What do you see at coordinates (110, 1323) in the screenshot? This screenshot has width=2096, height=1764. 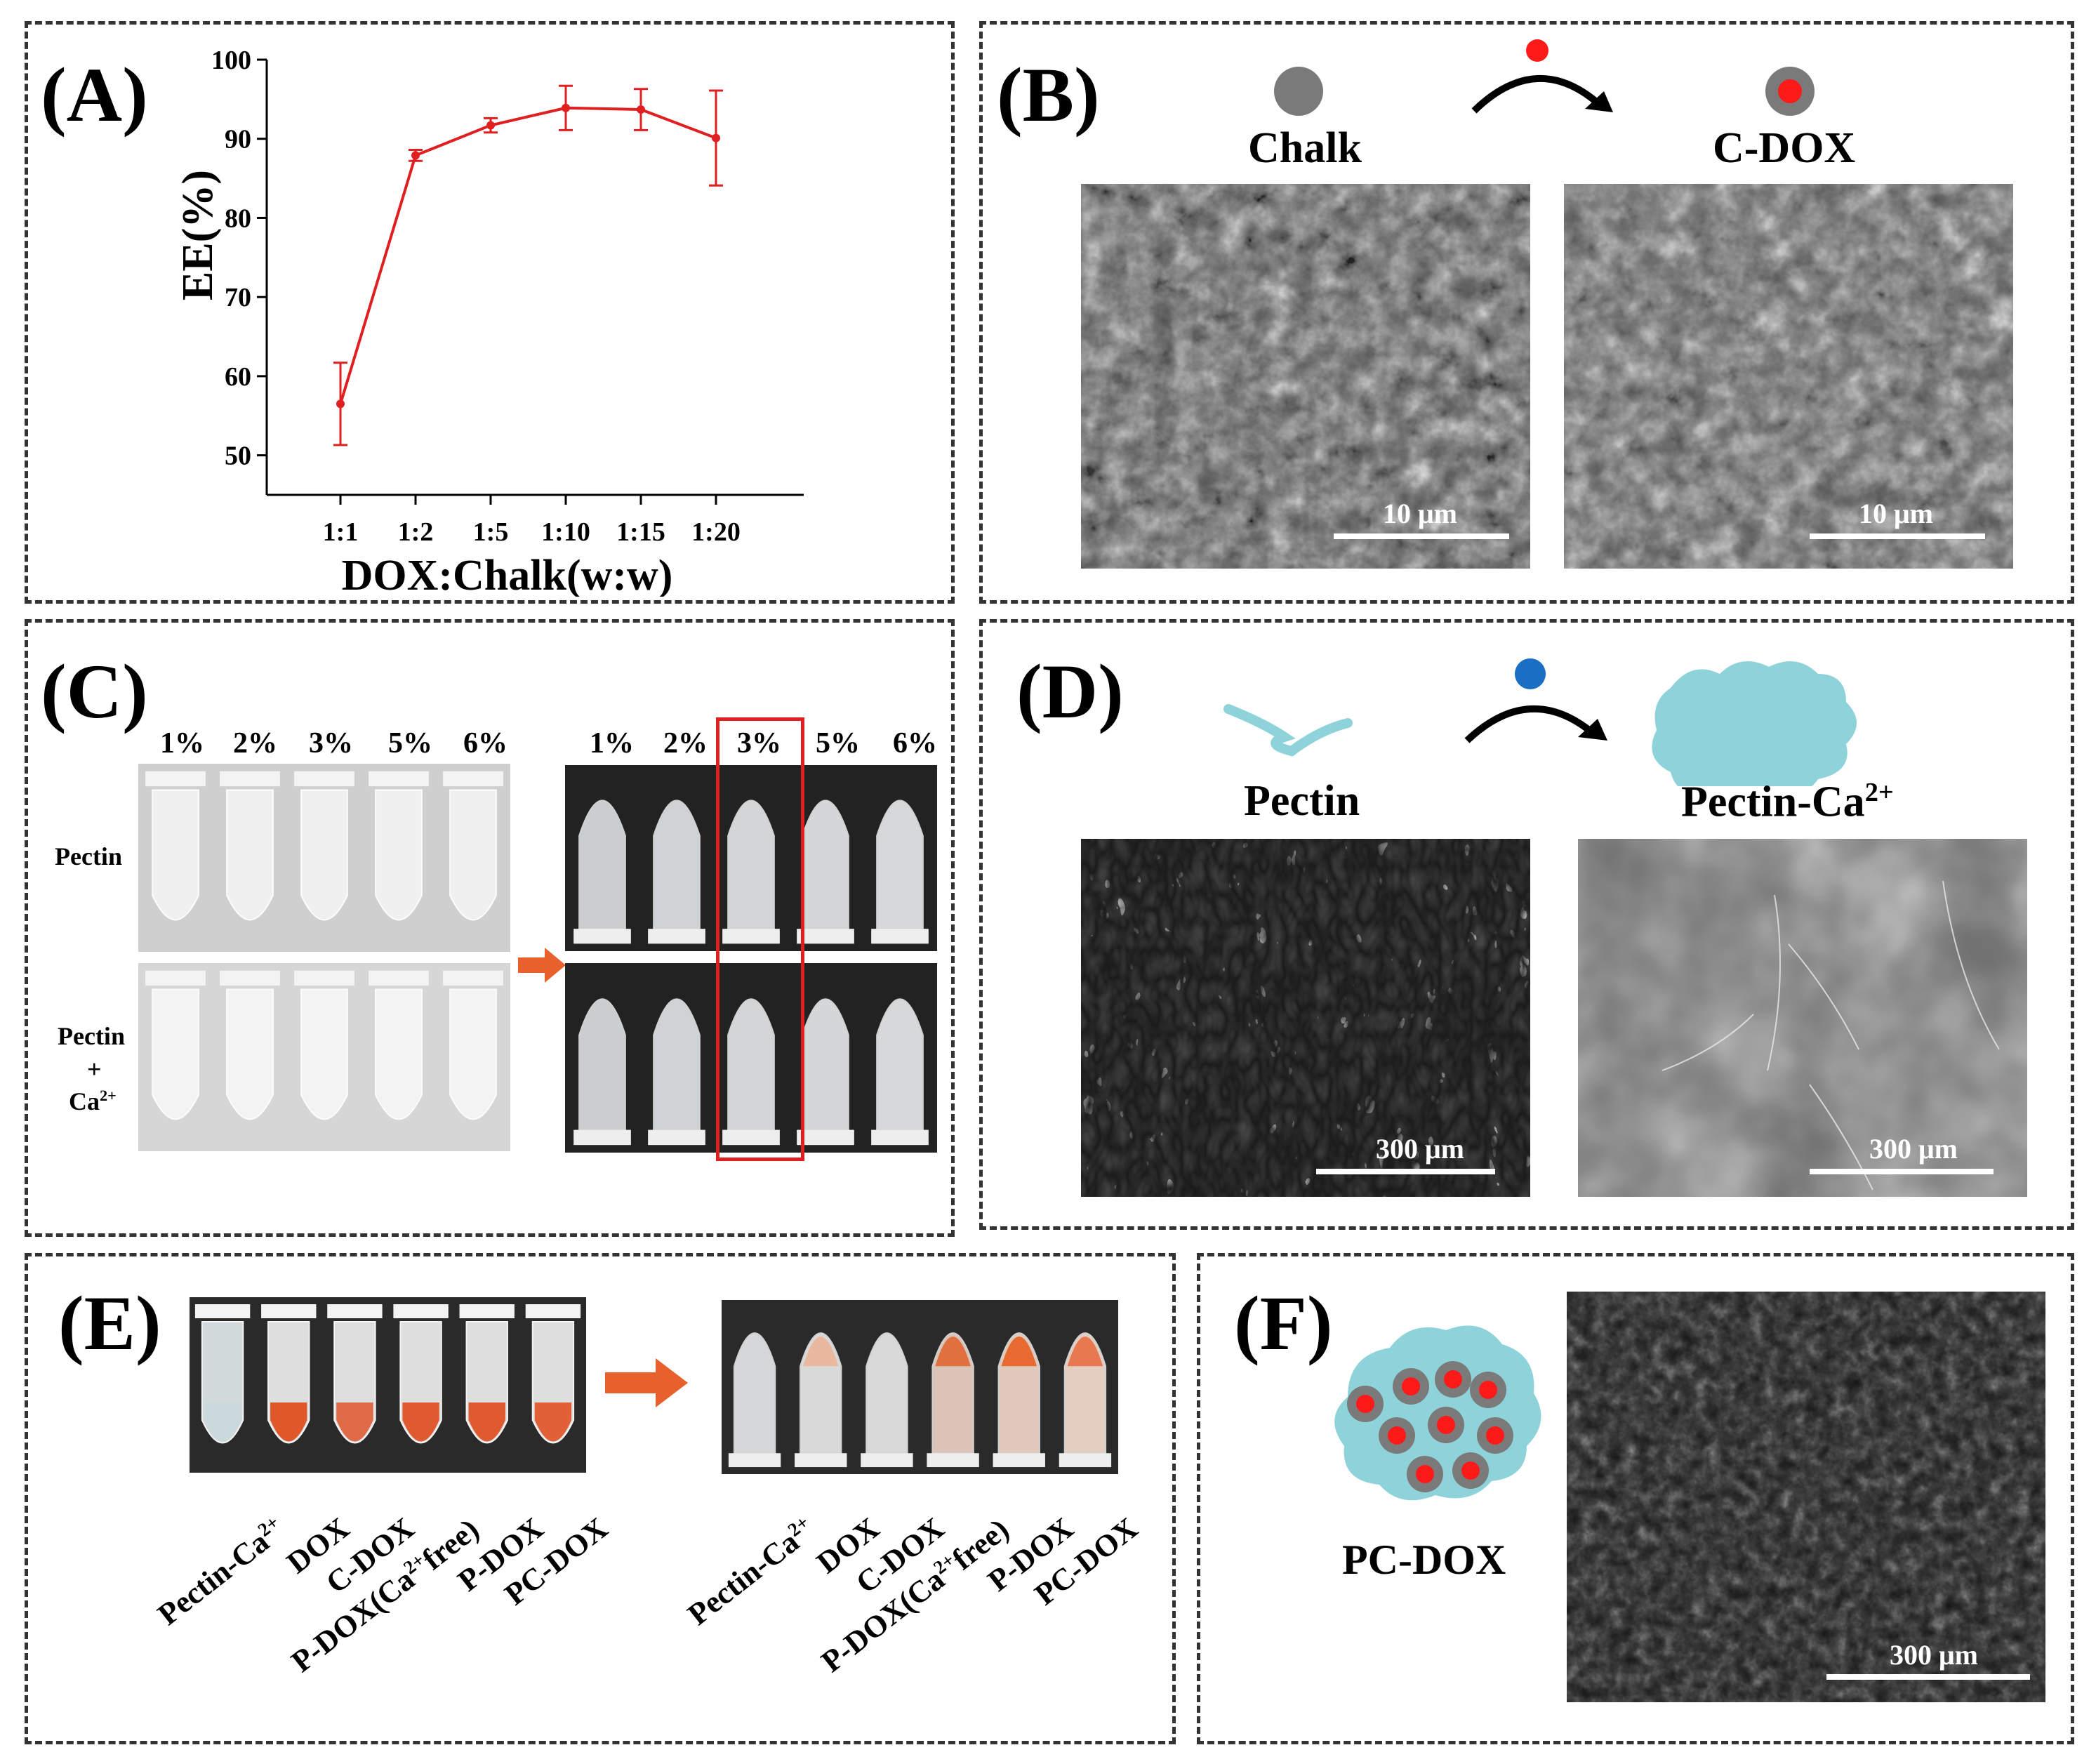 I see `panel-e-label: (E)` at bounding box center [110, 1323].